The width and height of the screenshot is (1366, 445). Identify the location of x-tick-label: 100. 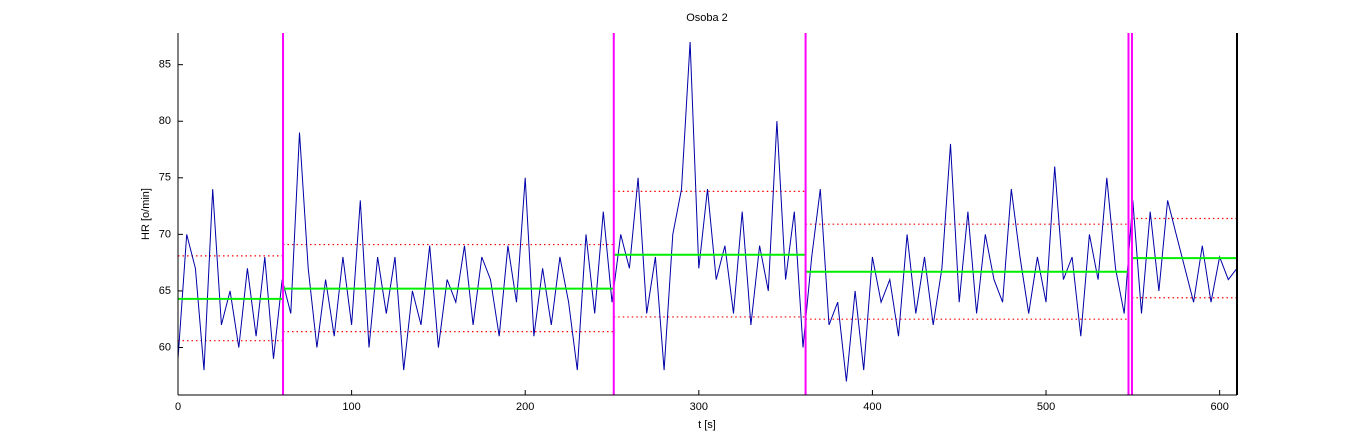
(351, 407).